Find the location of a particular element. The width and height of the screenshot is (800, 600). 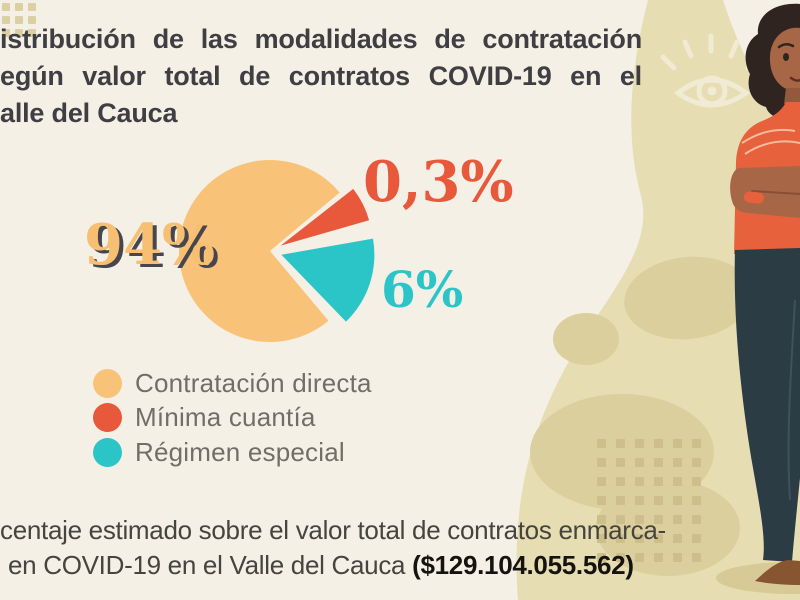

legend-item-minima-cuantia: Mínima cuantía is located at coordinates (232, 418).